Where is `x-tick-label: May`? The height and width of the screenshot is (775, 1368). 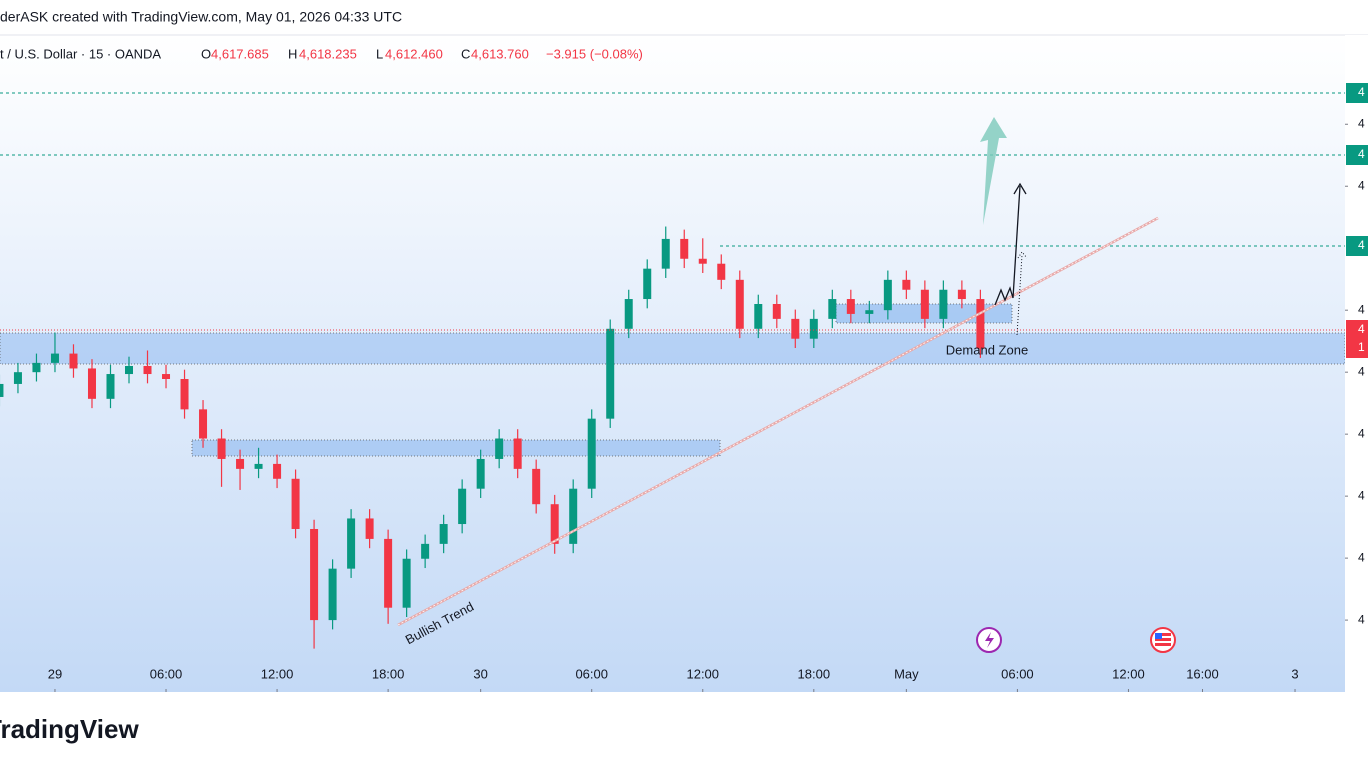 x-tick-label: May is located at coordinates (906, 673).